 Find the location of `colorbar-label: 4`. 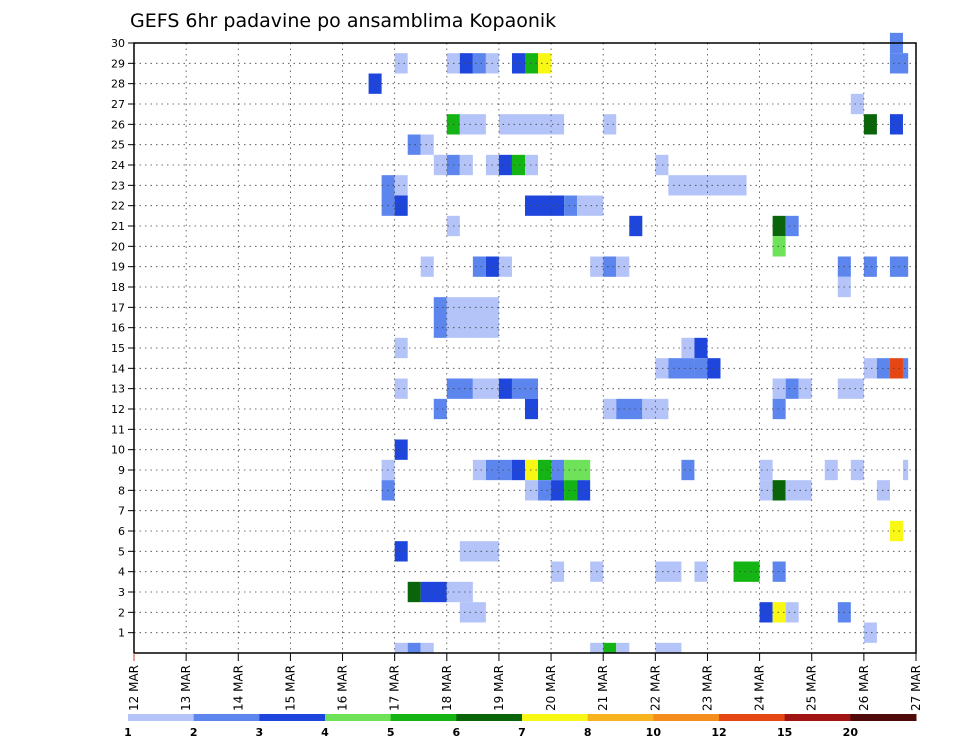

colorbar-label: 4 is located at coordinates (325, 732).